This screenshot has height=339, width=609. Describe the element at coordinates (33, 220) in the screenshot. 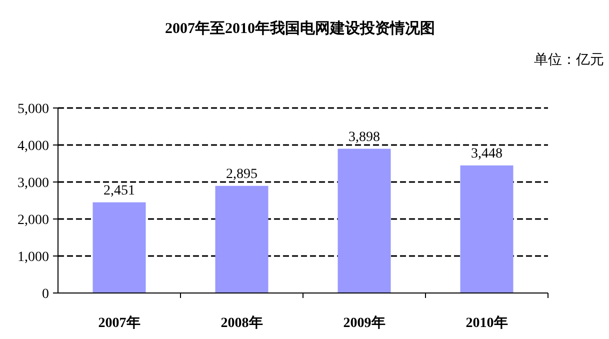

I see `y-tick-label: 2,000` at that location.